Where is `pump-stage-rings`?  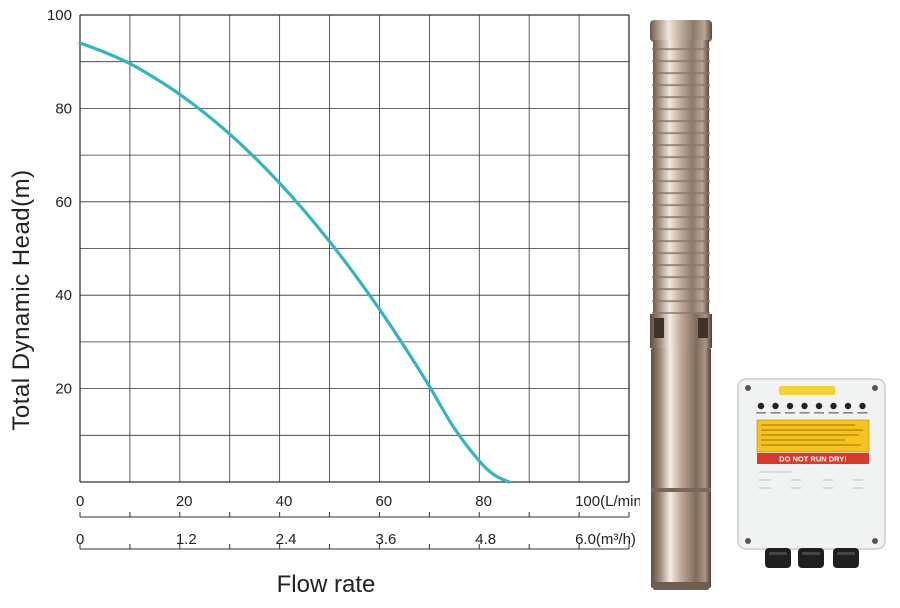
pump-stage-rings is located at coordinates (681, 181).